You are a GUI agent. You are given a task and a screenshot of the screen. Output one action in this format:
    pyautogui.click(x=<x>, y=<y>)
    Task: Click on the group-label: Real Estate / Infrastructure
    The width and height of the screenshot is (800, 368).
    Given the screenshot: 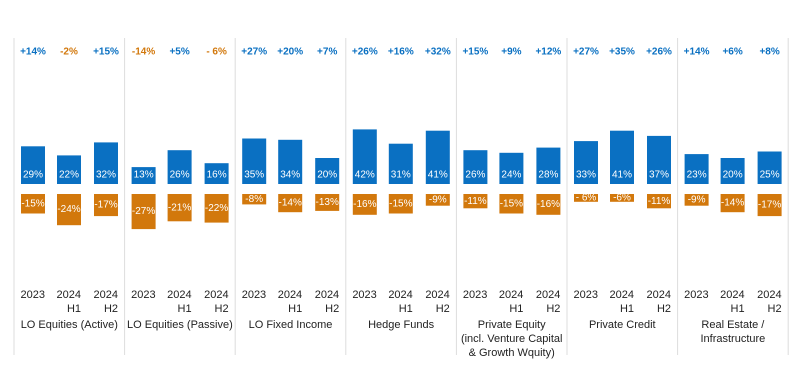 What is the action you would take?
    pyautogui.click(x=733, y=332)
    